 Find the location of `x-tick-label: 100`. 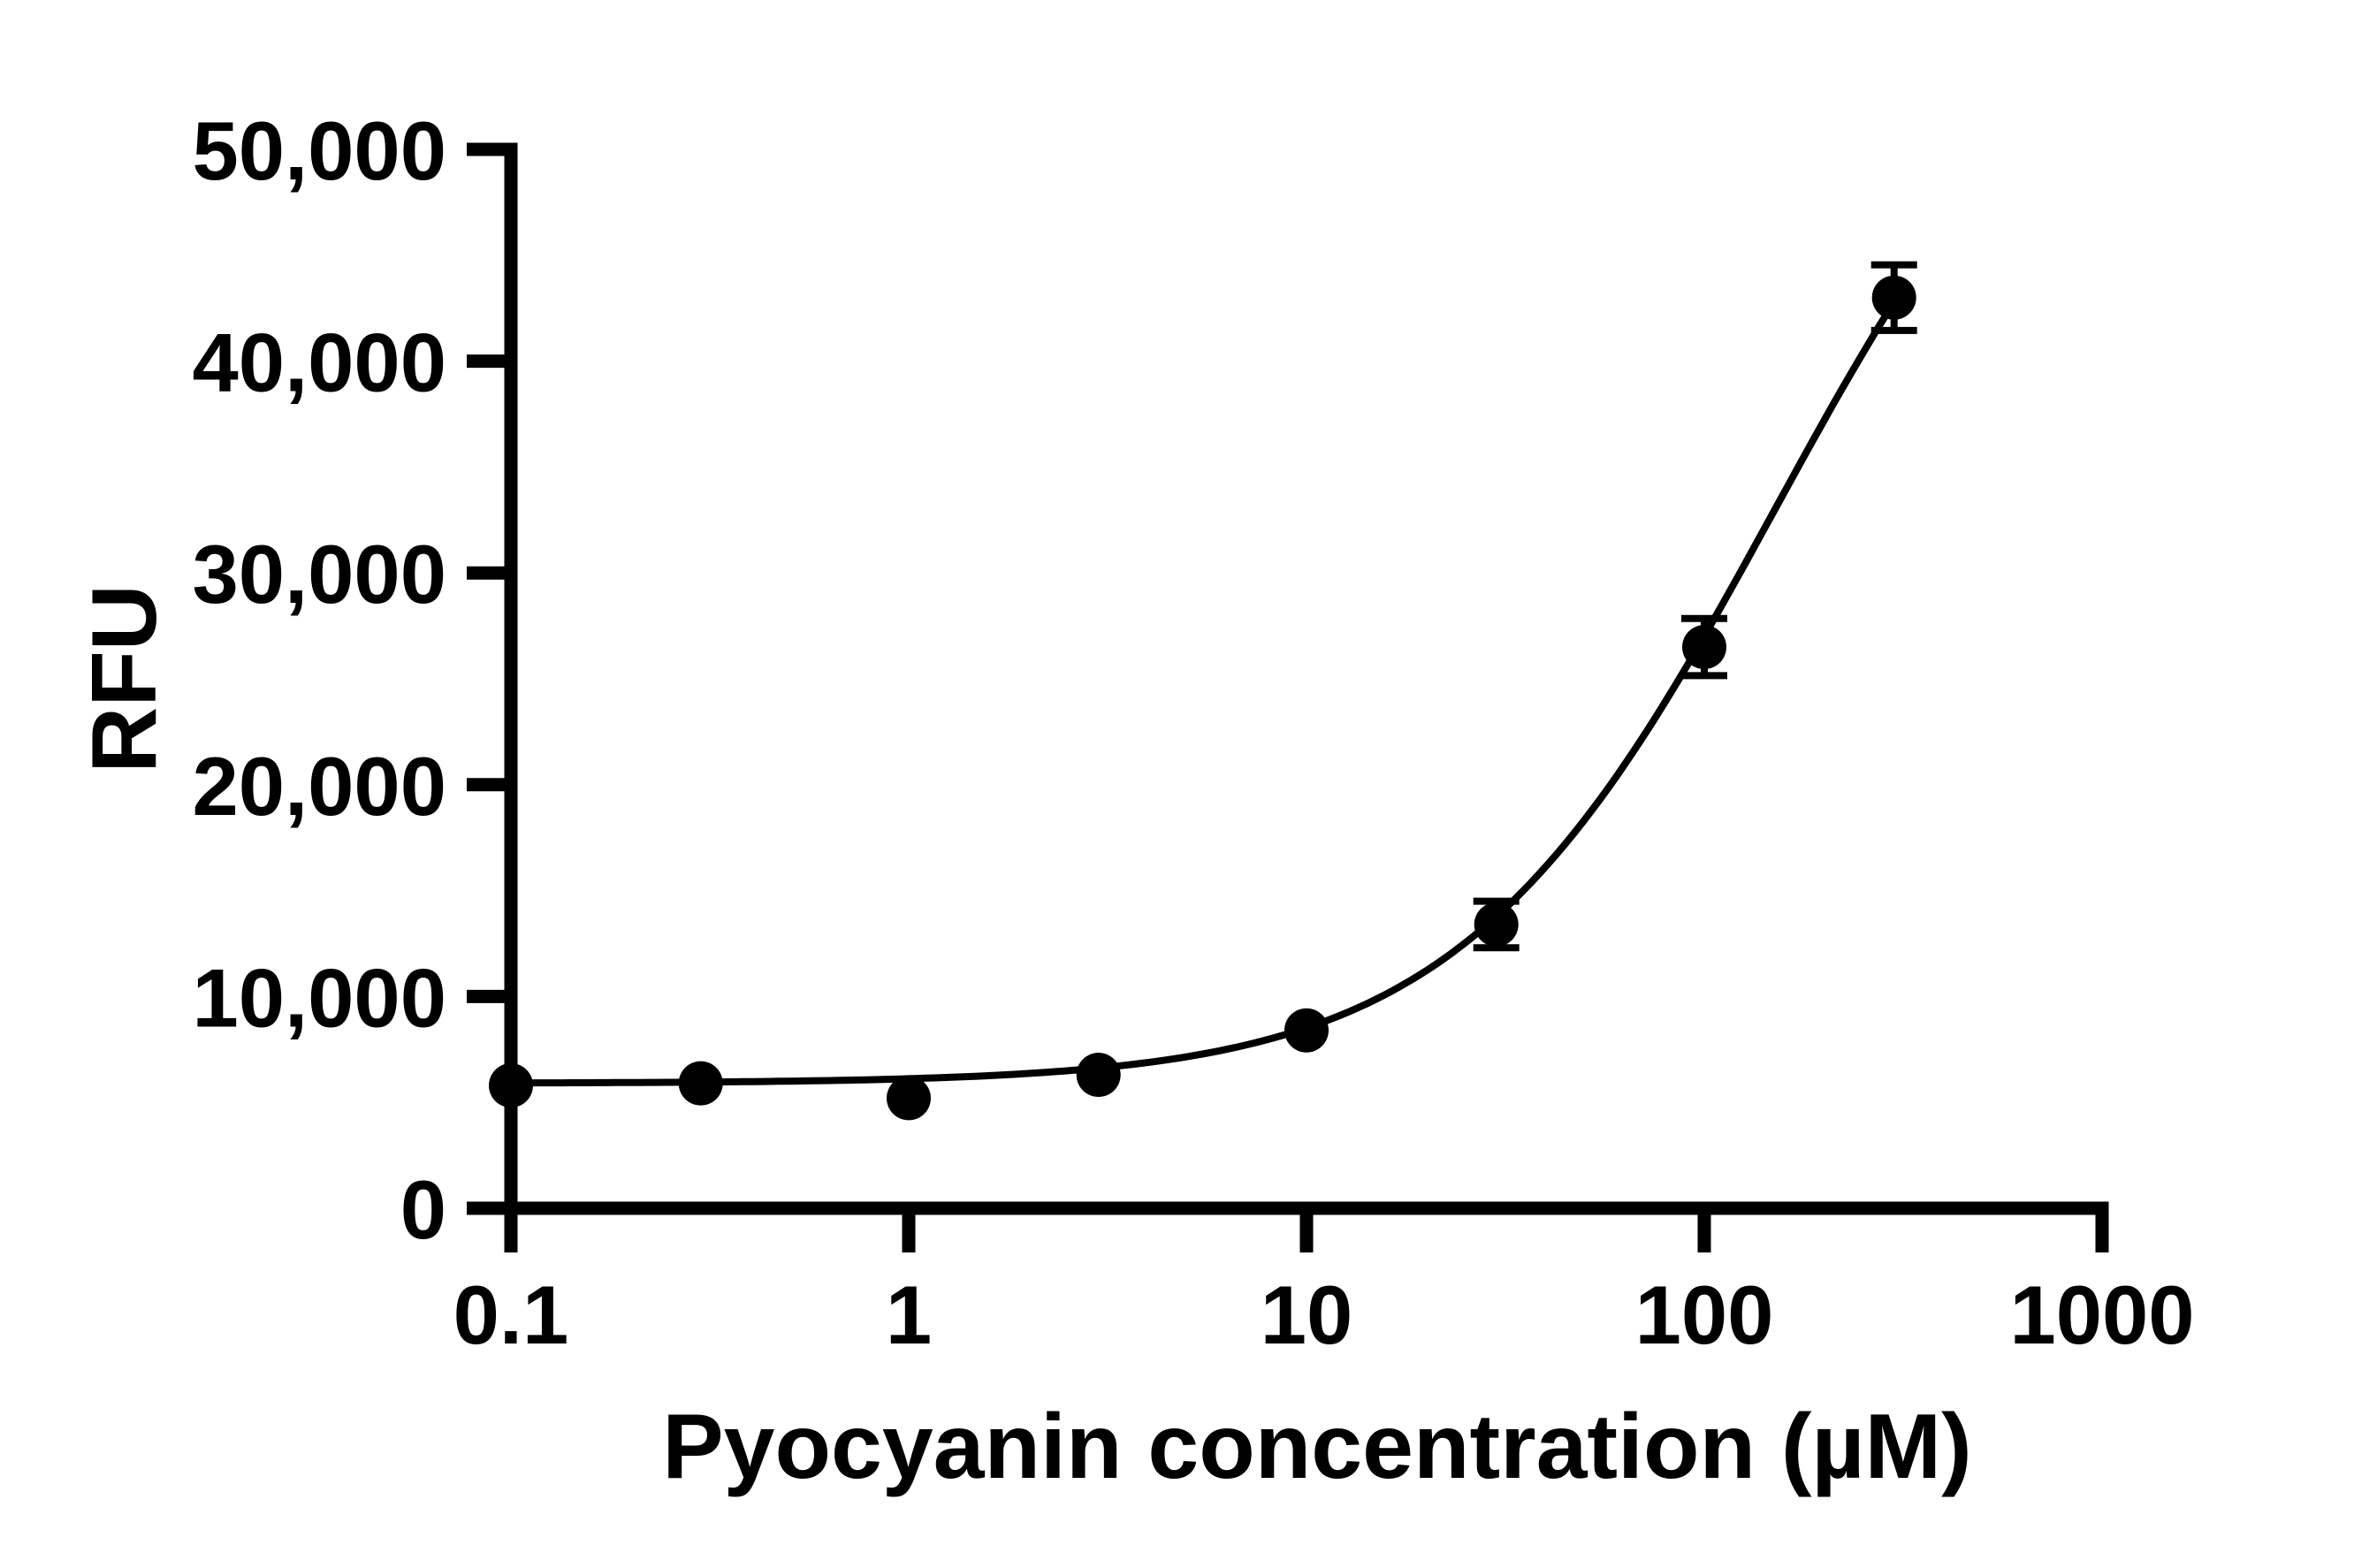

x-tick-label: 100 is located at coordinates (1704, 1315).